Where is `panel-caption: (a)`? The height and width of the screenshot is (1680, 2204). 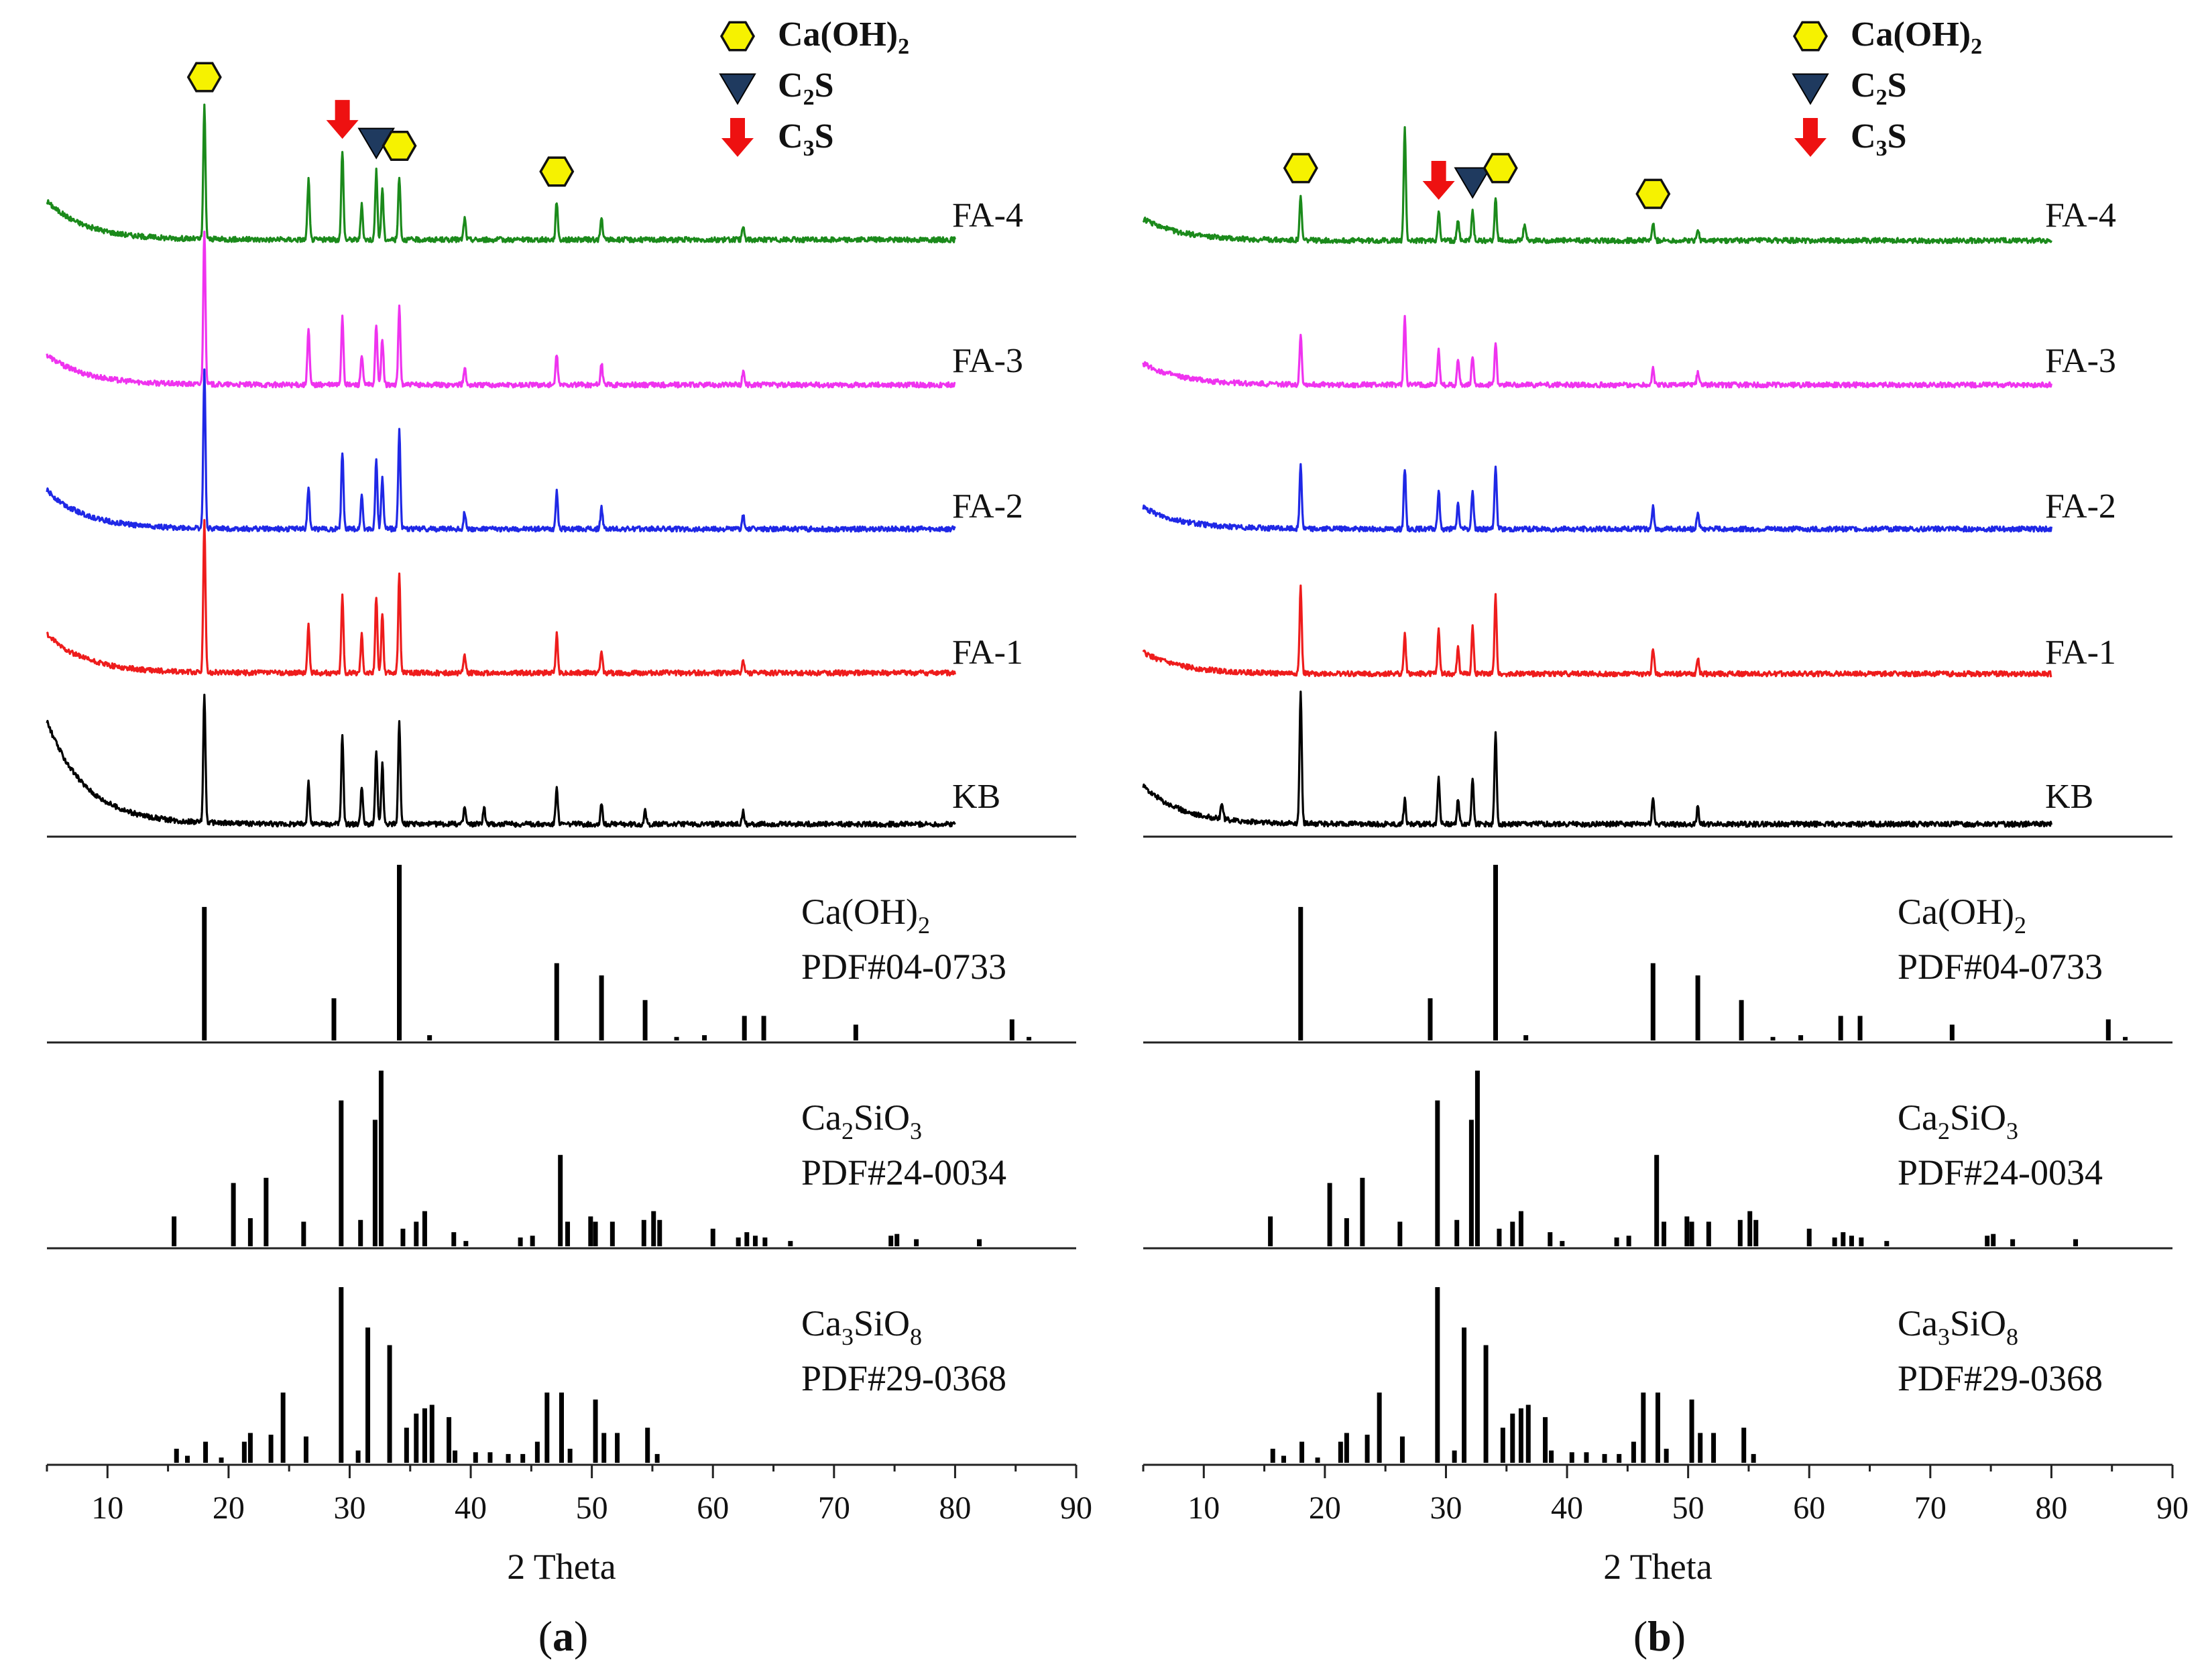
panel-caption: (a) is located at coordinates (563, 1636).